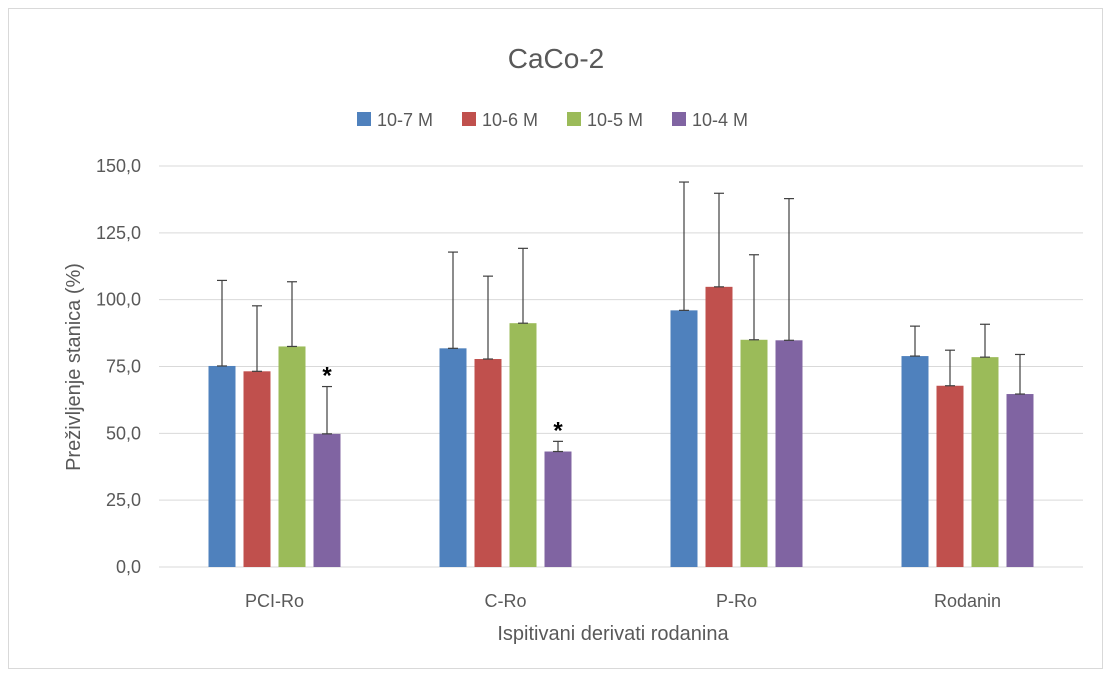 The width and height of the screenshot is (1111, 677). Describe the element at coordinates (720, 120) in the screenshot. I see `legend-label: 10-4 M` at that location.